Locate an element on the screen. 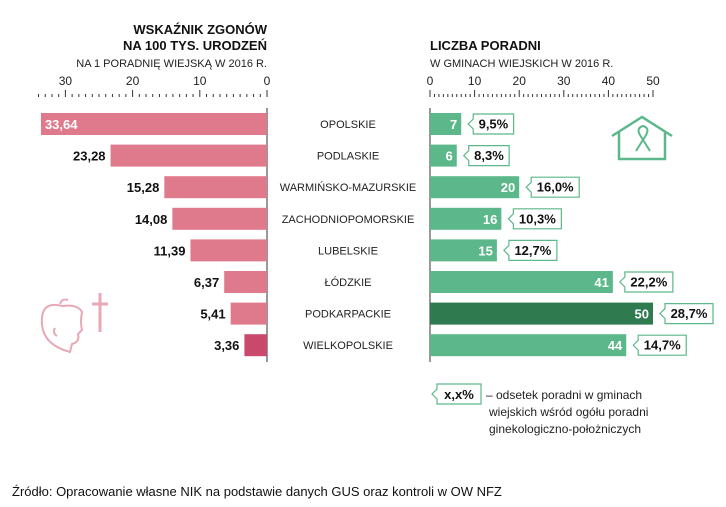  tick-label: 40 is located at coordinates (609, 81).